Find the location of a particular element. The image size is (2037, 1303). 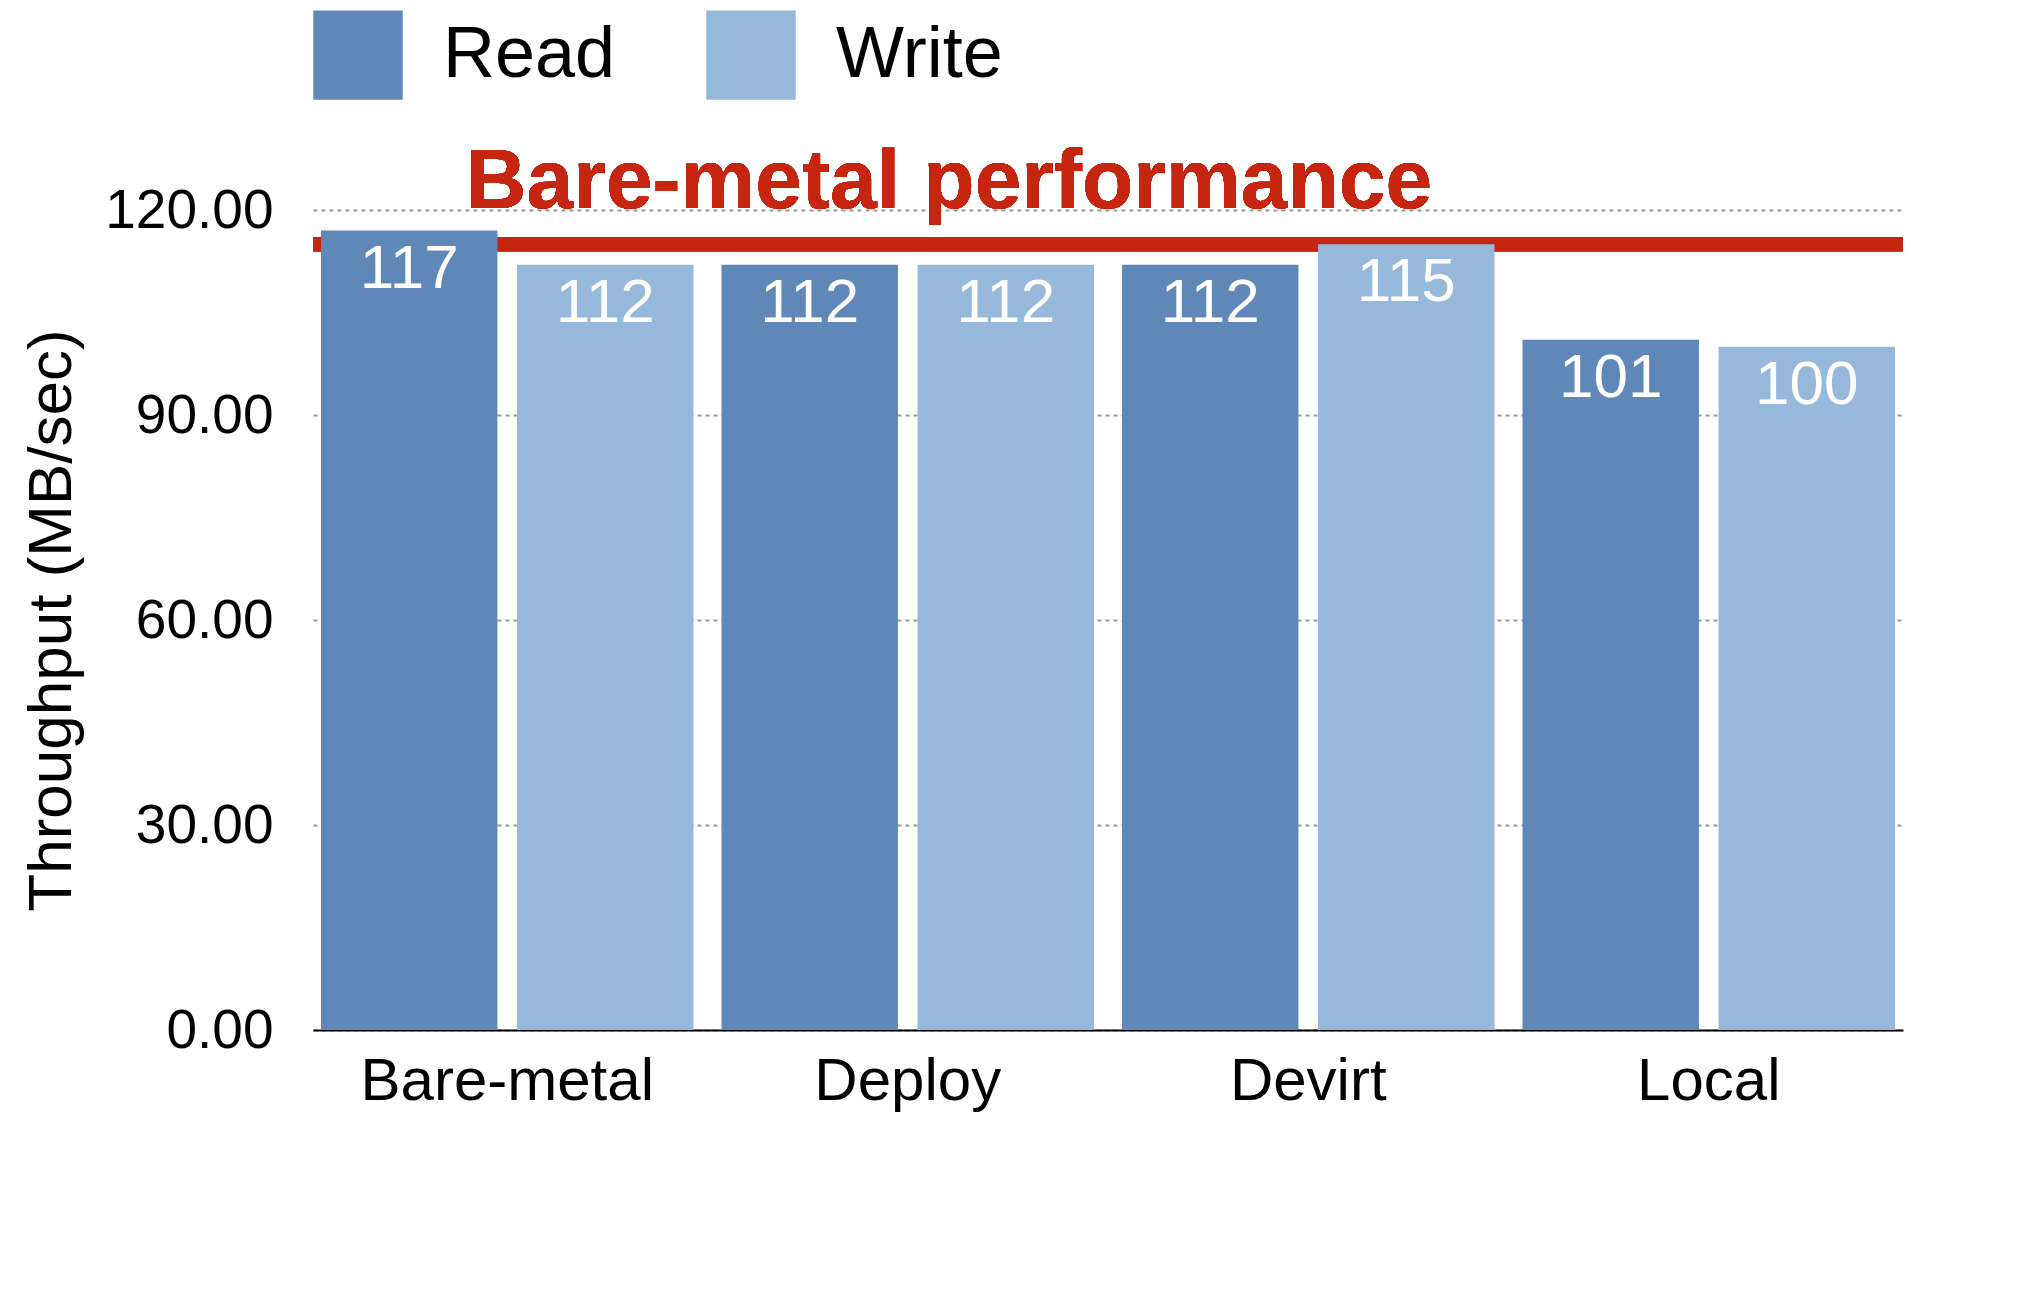

legend-label: Read is located at coordinates (529, 52).